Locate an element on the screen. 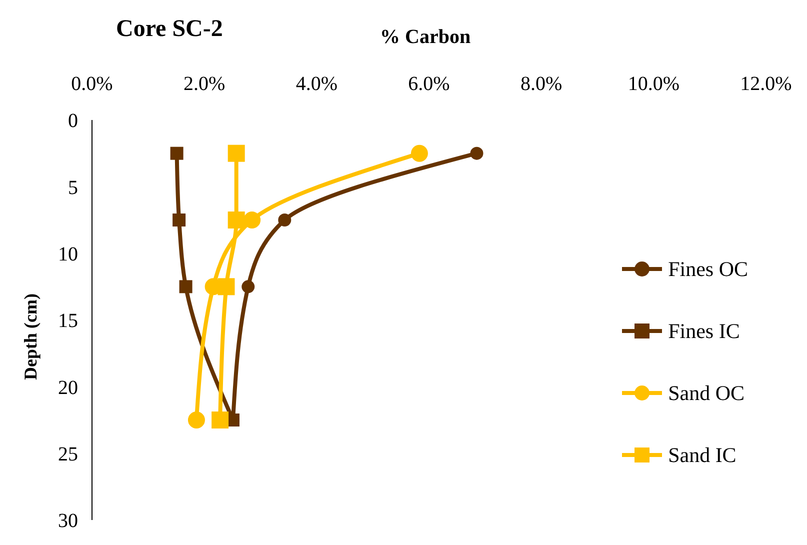 This screenshot has height=545, width=807. x-tick-label: 10.0% is located at coordinates (654, 84).